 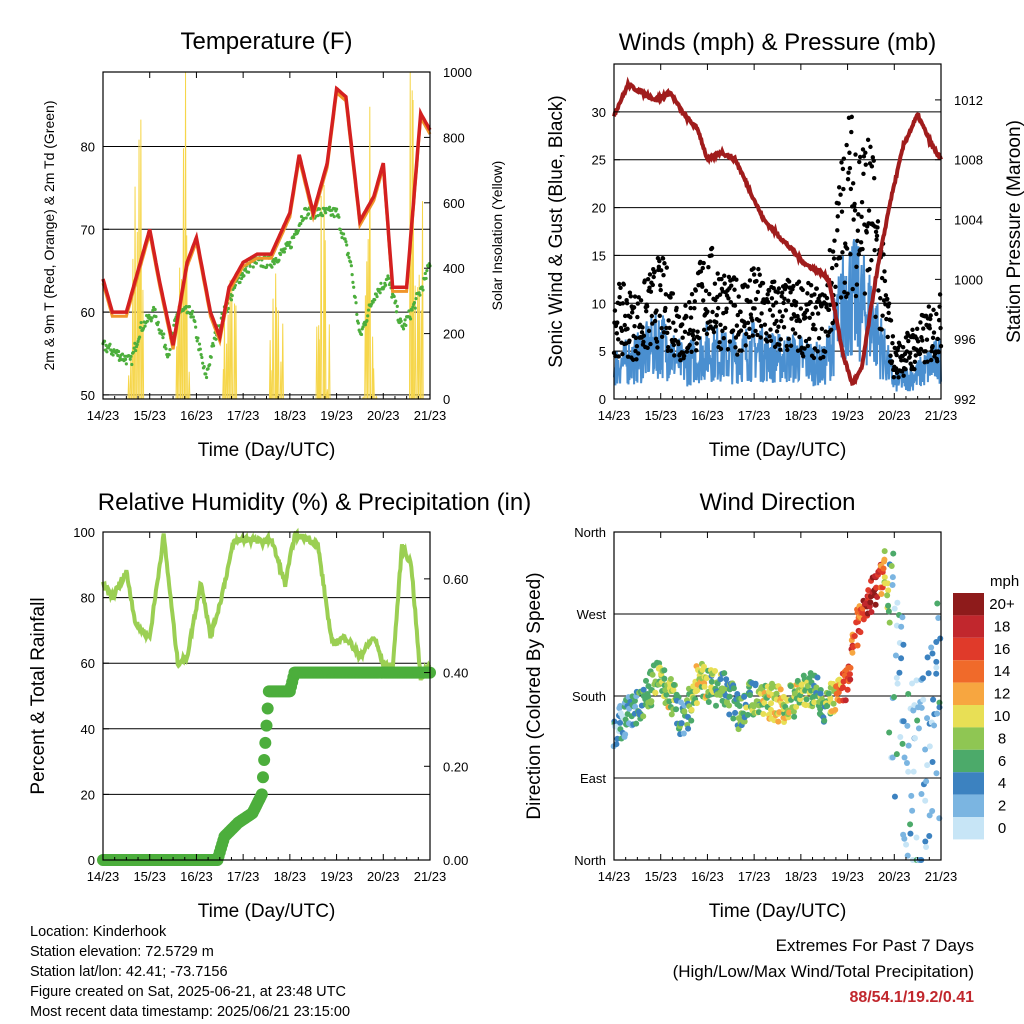 I want to click on panel4-xlabel: Time (Day/UTC), so click(x=778, y=911).